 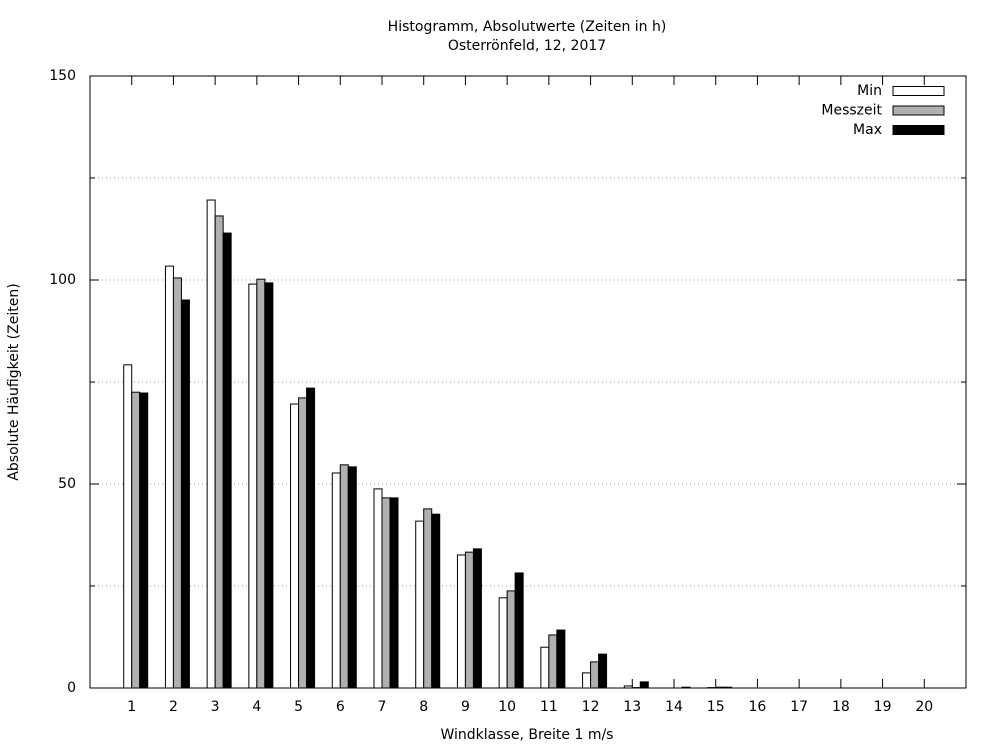 I want to click on x-tick-label: 5, so click(x=298, y=707).